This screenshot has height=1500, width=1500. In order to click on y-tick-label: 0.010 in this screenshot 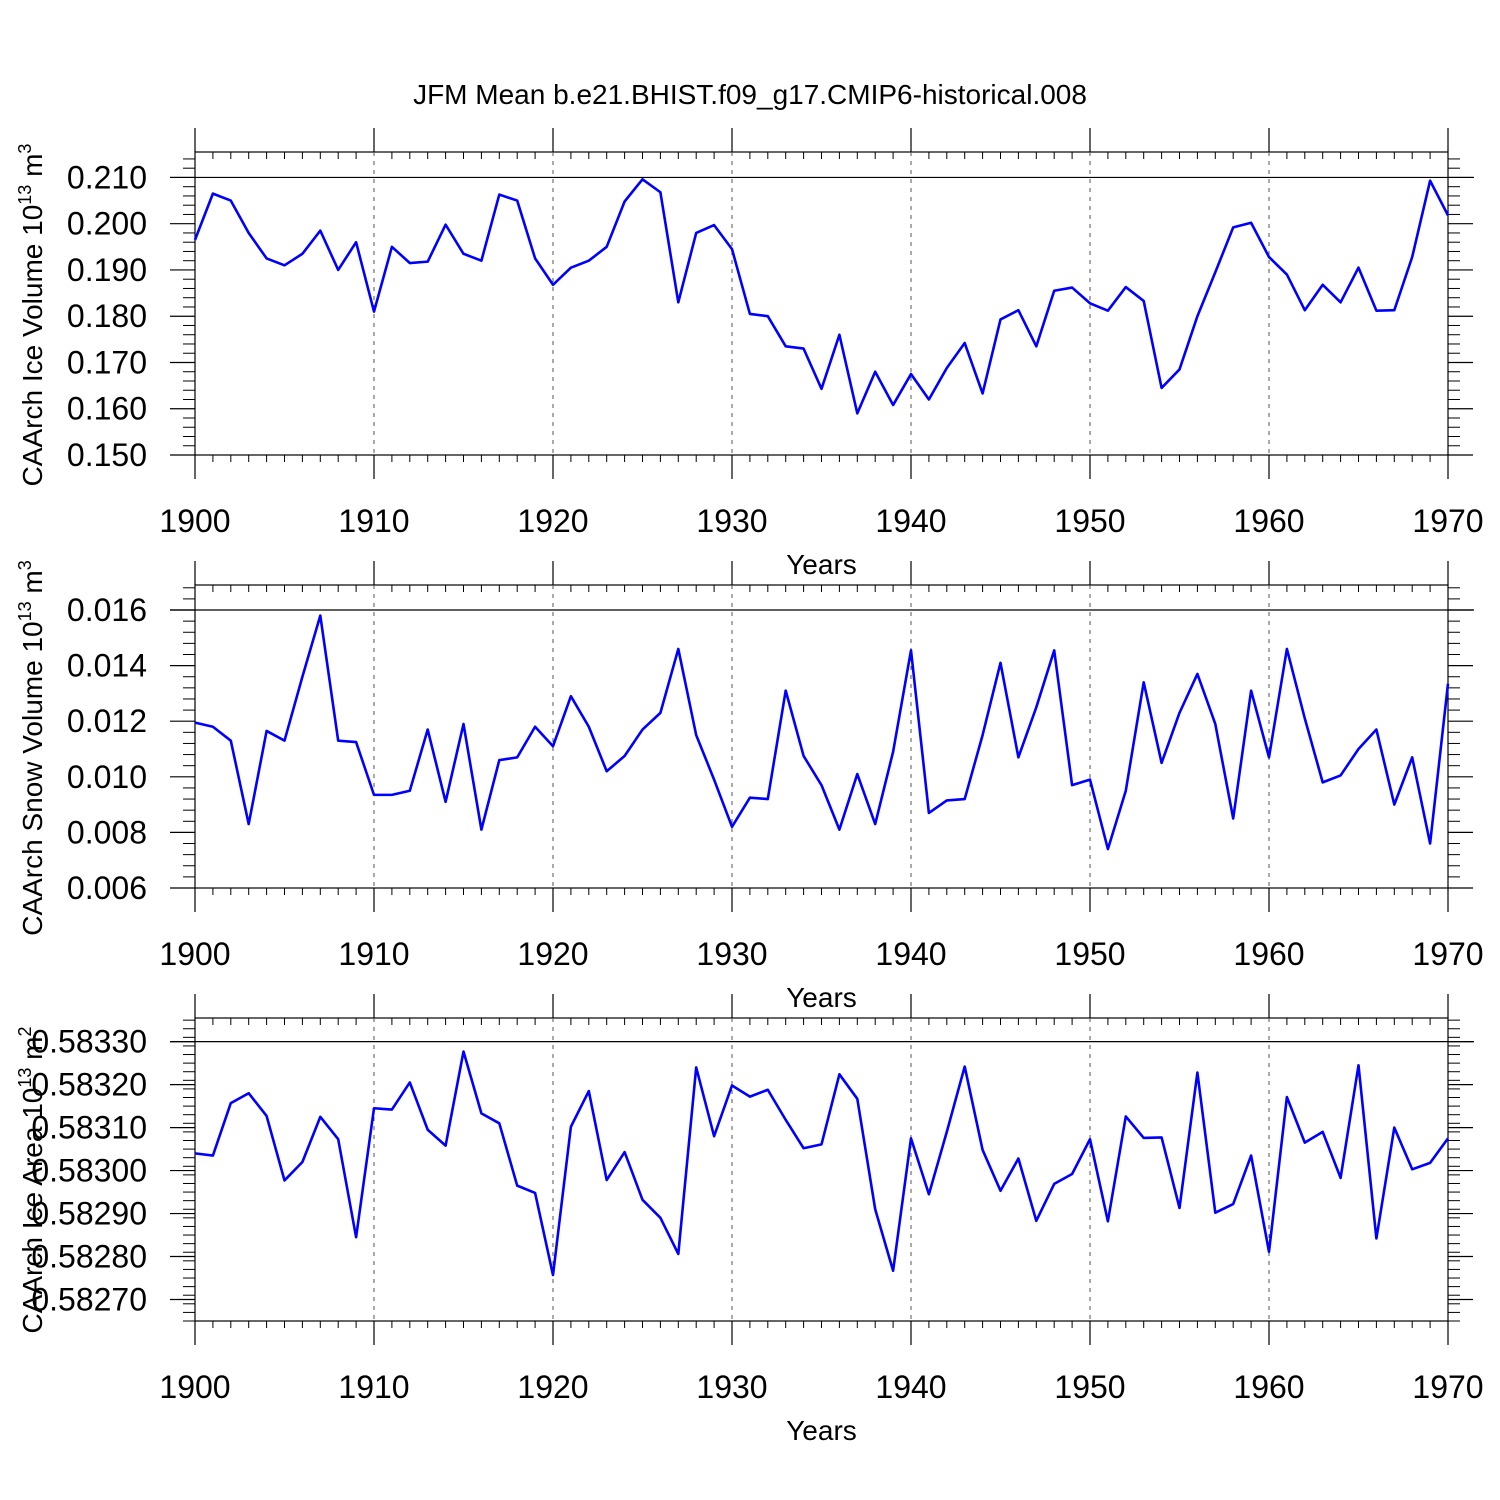, I will do `click(107, 777)`.